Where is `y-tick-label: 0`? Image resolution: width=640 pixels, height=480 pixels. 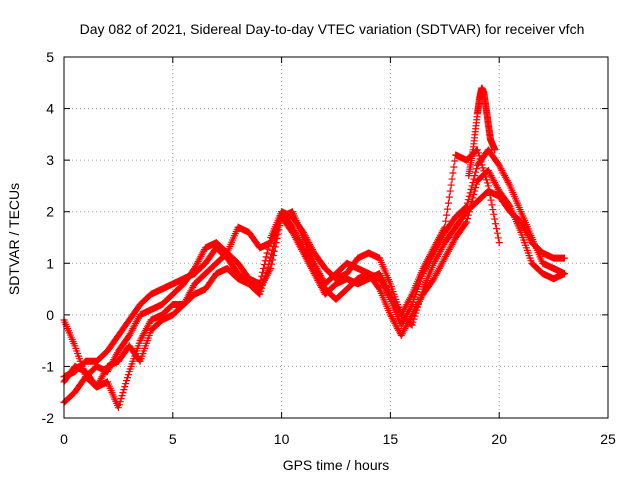
y-tick-label: 0 is located at coordinates (50, 315).